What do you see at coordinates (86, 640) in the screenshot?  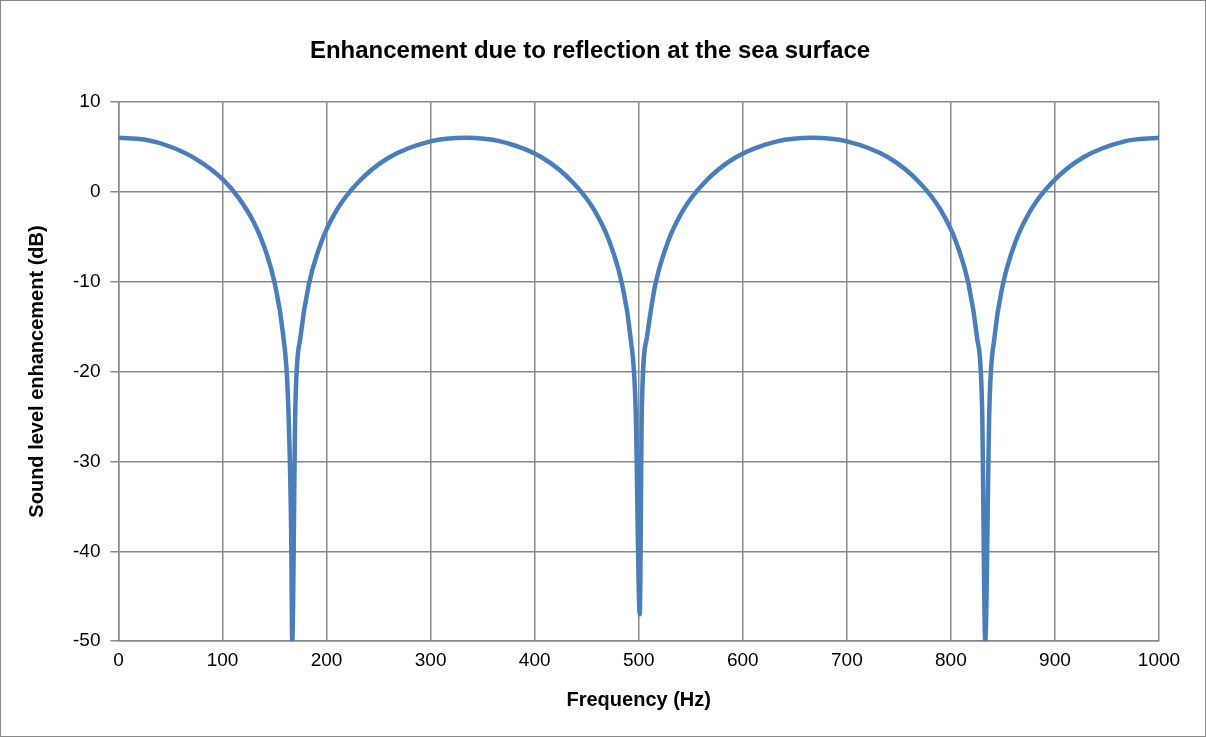 I see `y-tick-label: -50` at bounding box center [86, 640].